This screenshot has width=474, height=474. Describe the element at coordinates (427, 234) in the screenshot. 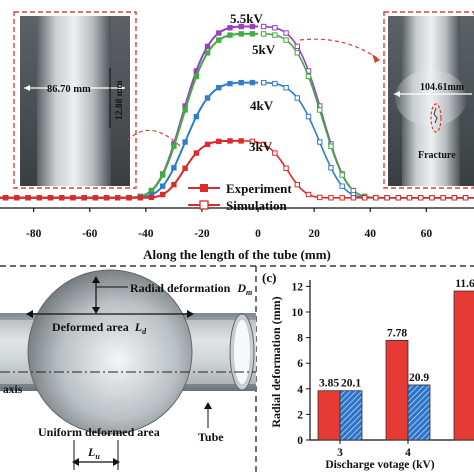

I see `top-x-tick-label: 60` at that location.